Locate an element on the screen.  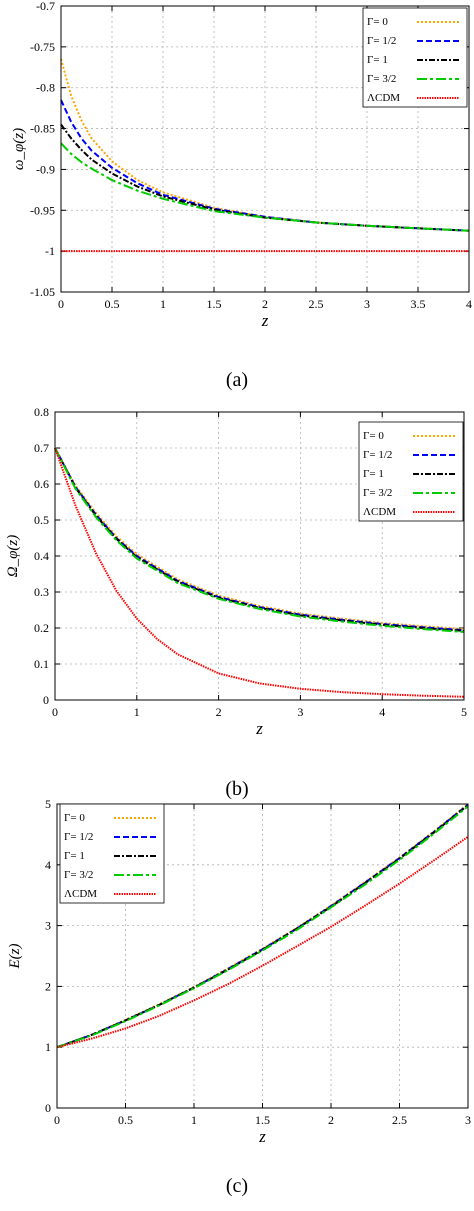
x-tick-label: 5 is located at coordinates (464, 712).